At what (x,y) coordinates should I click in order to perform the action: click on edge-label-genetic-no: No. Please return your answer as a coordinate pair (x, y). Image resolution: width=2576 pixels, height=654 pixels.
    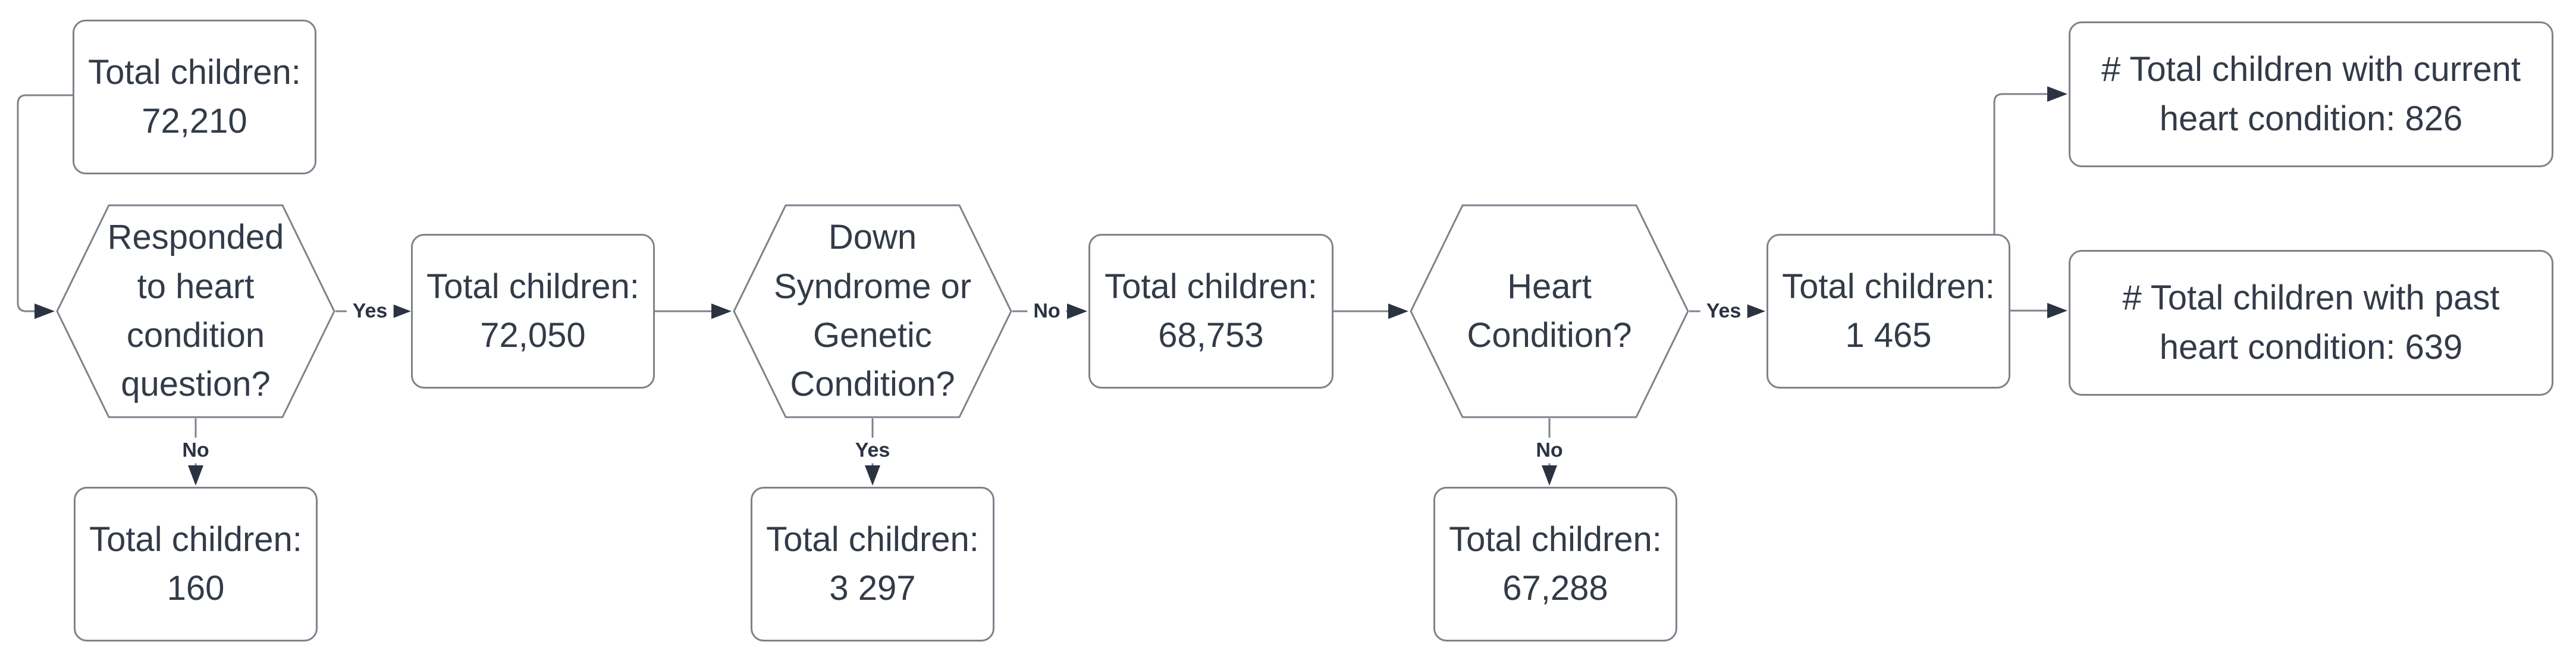
    Looking at the image, I should click on (1046, 311).